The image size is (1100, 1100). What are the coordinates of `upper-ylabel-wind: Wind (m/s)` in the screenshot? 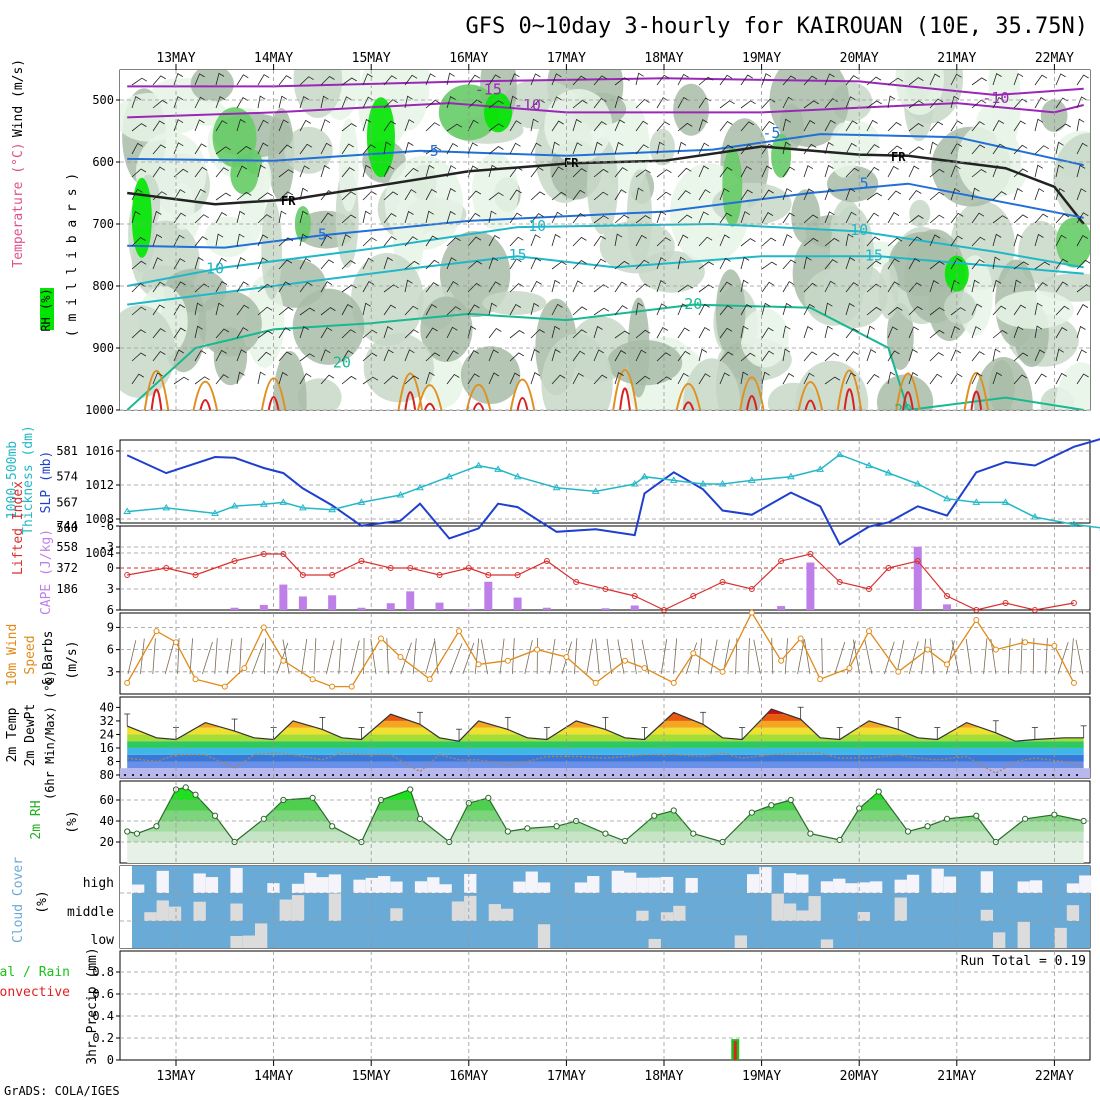 It's located at (18, 98).